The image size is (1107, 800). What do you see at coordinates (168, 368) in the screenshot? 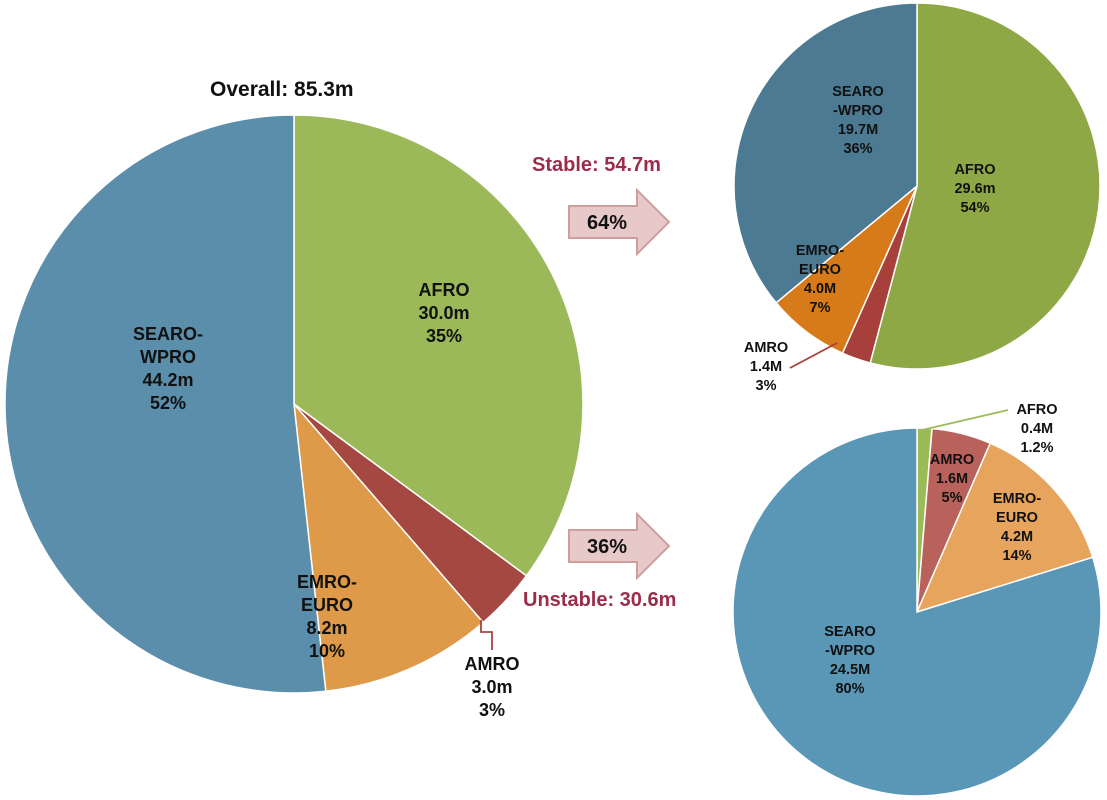
I see `overall-label-searo: SEARO-WPRO 44.2m 52%` at bounding box center [168, 368].